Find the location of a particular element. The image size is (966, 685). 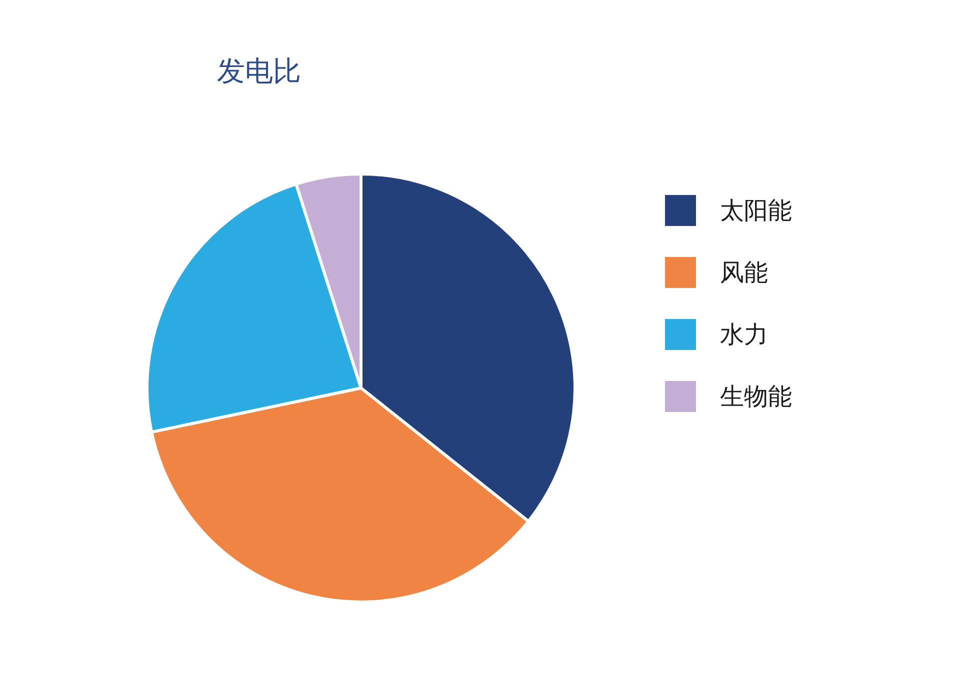

chart-title: 发电比 is located at coordinates (259, 71).